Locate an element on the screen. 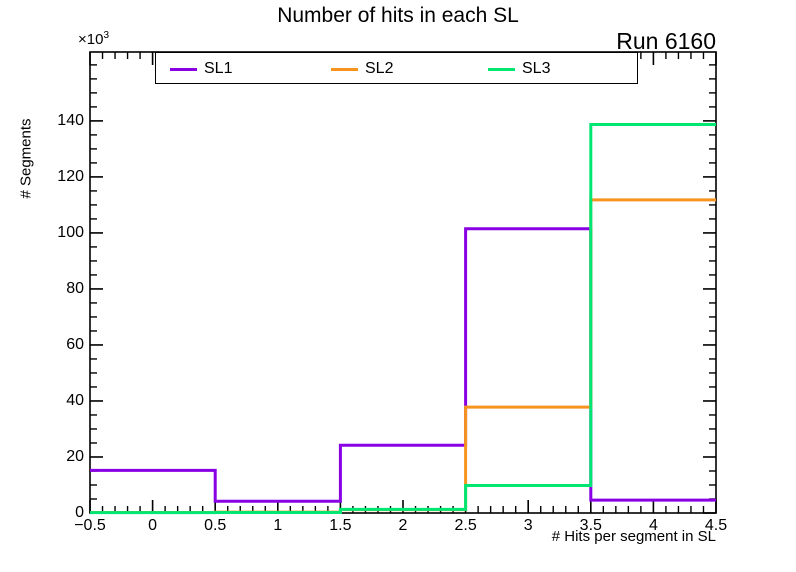  legend-label: SL1 is located at coordinates (218, 68).